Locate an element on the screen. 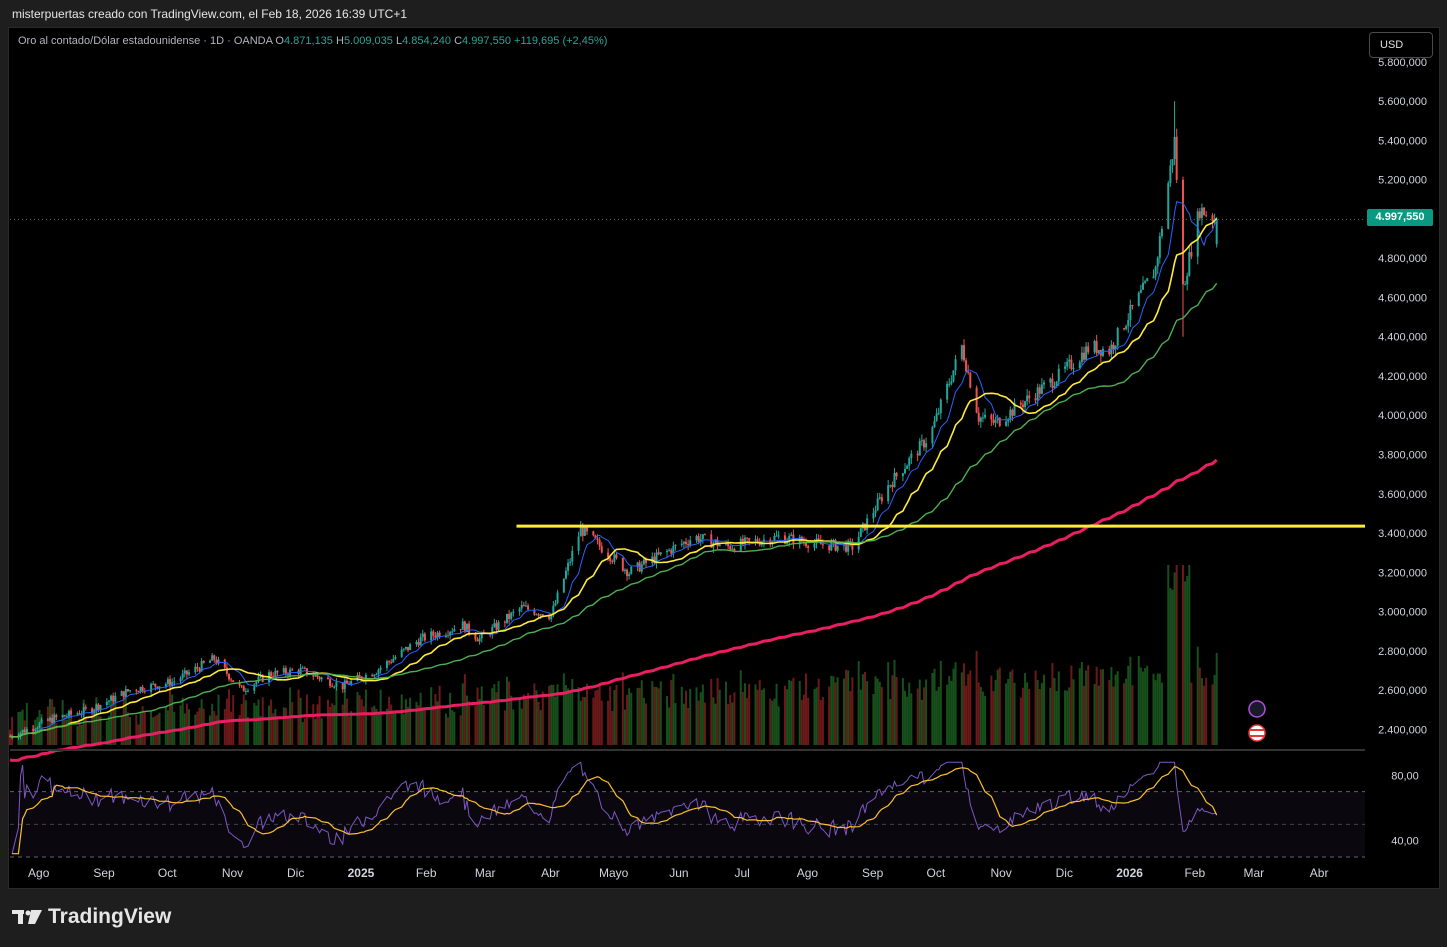 This screenshot has height=947, width=1447. rsi-line is located at coordinates (614, 807).